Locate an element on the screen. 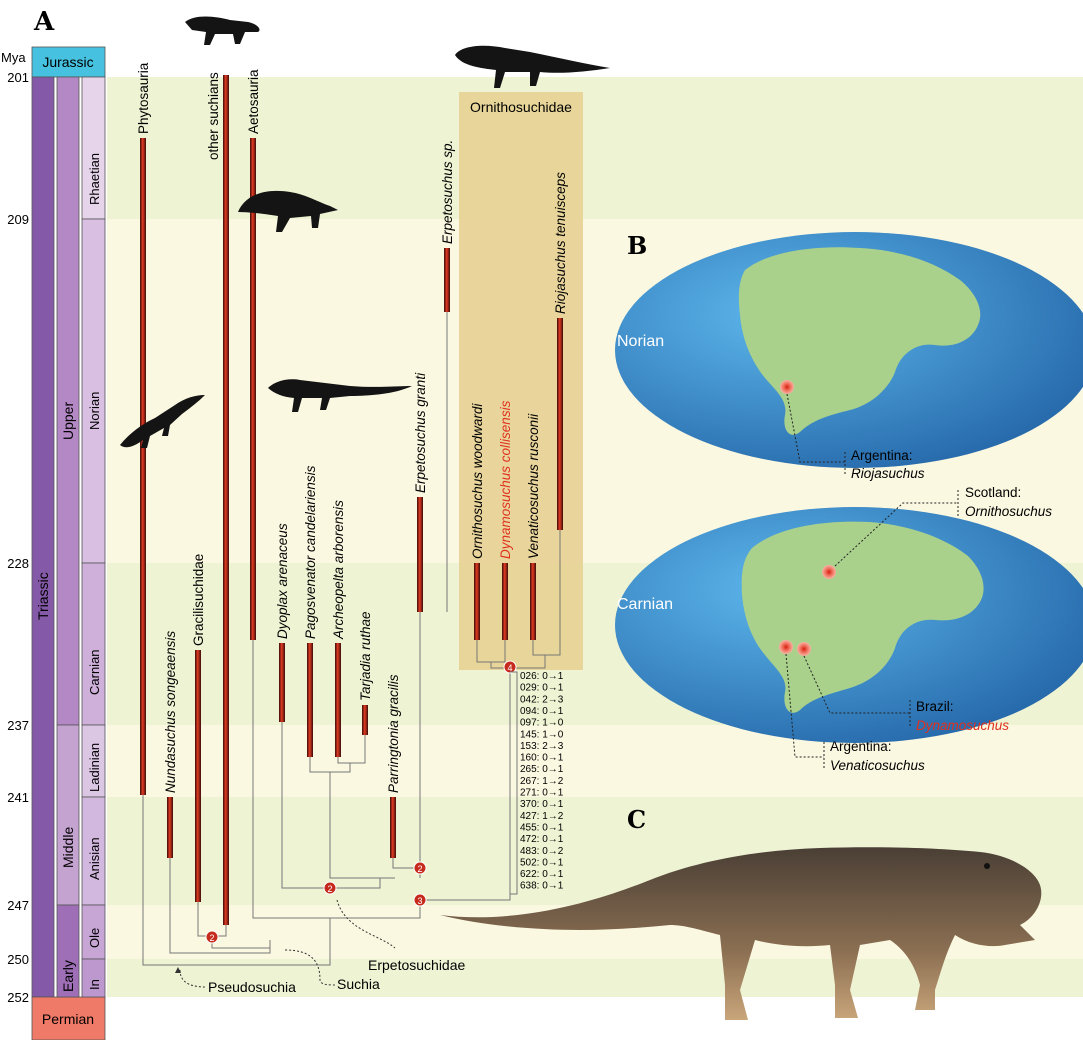 This screenshot has width=1083, height=1045. character-change: 483: 0→2 is located at coordinates (542, 851).